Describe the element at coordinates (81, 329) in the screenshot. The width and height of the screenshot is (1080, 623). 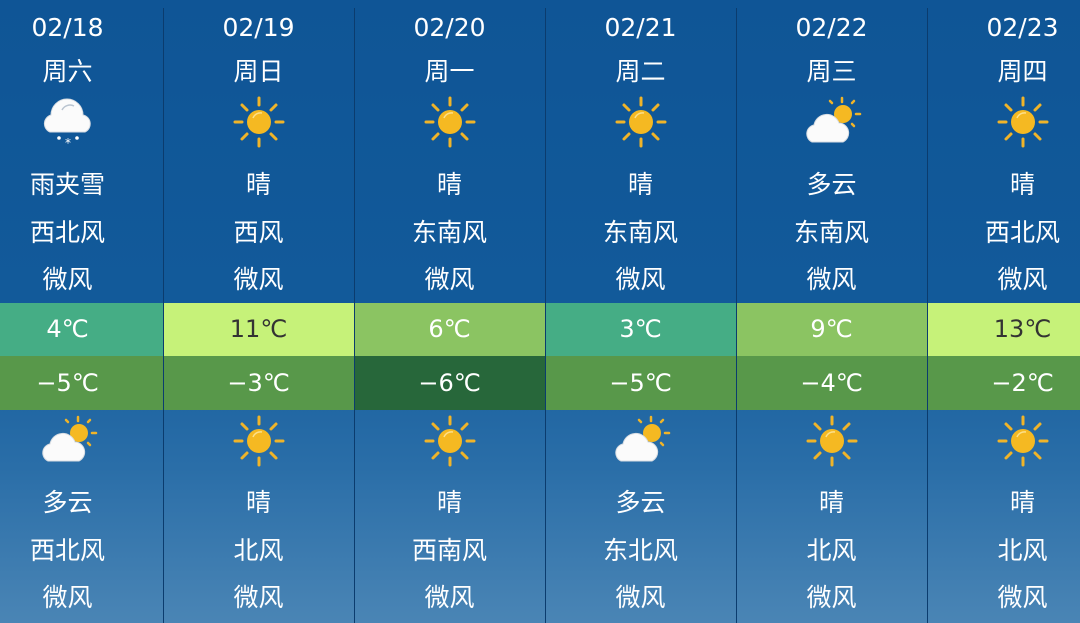
I see `high-temperature: 4℃` at that location.